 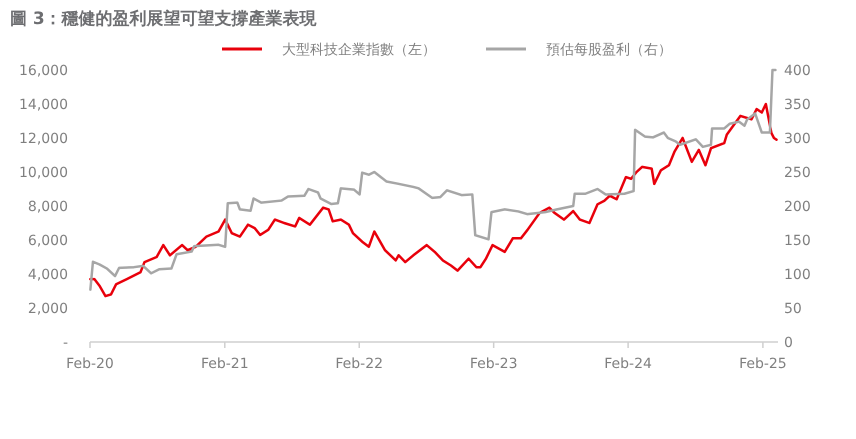 I want to click on y-tick-label: -, so click(x=65, y=343).